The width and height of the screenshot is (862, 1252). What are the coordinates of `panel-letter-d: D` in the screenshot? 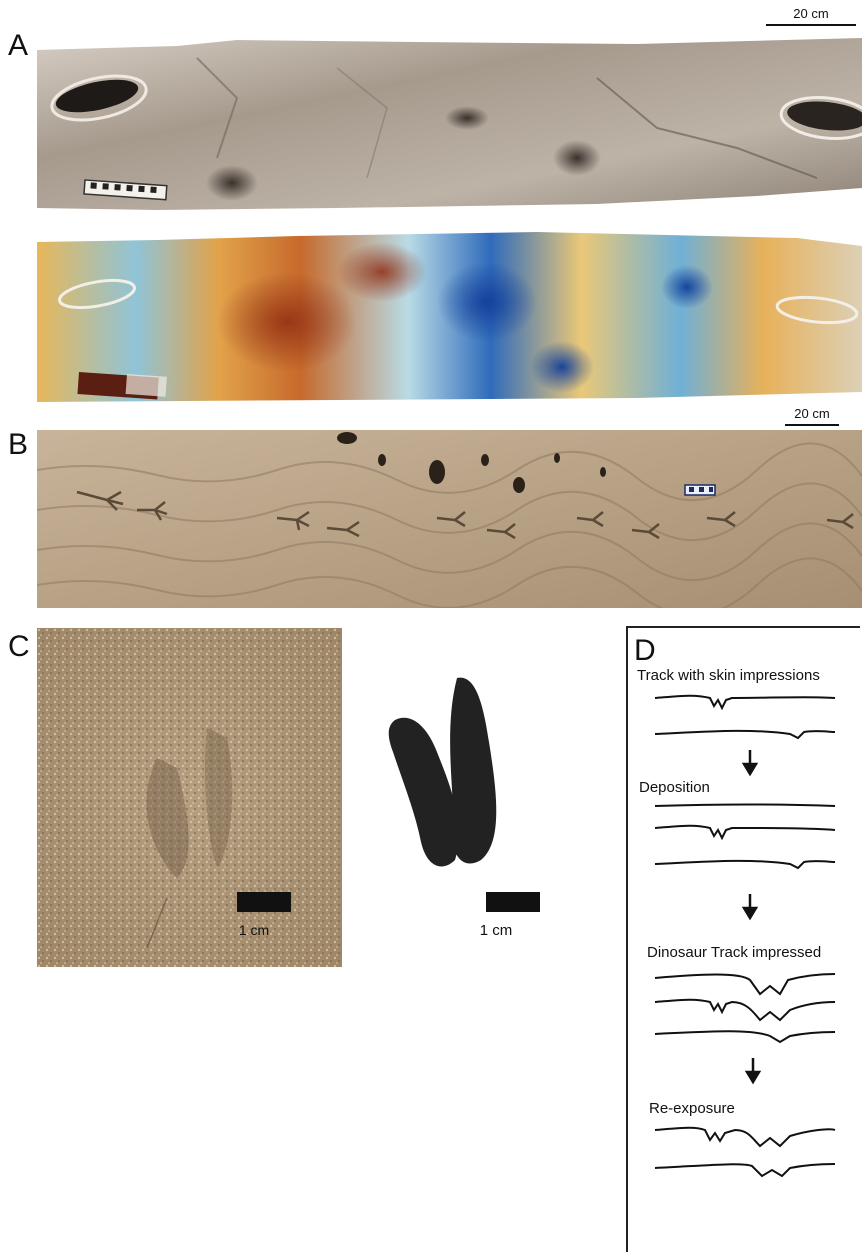 It's located at (645, 650).